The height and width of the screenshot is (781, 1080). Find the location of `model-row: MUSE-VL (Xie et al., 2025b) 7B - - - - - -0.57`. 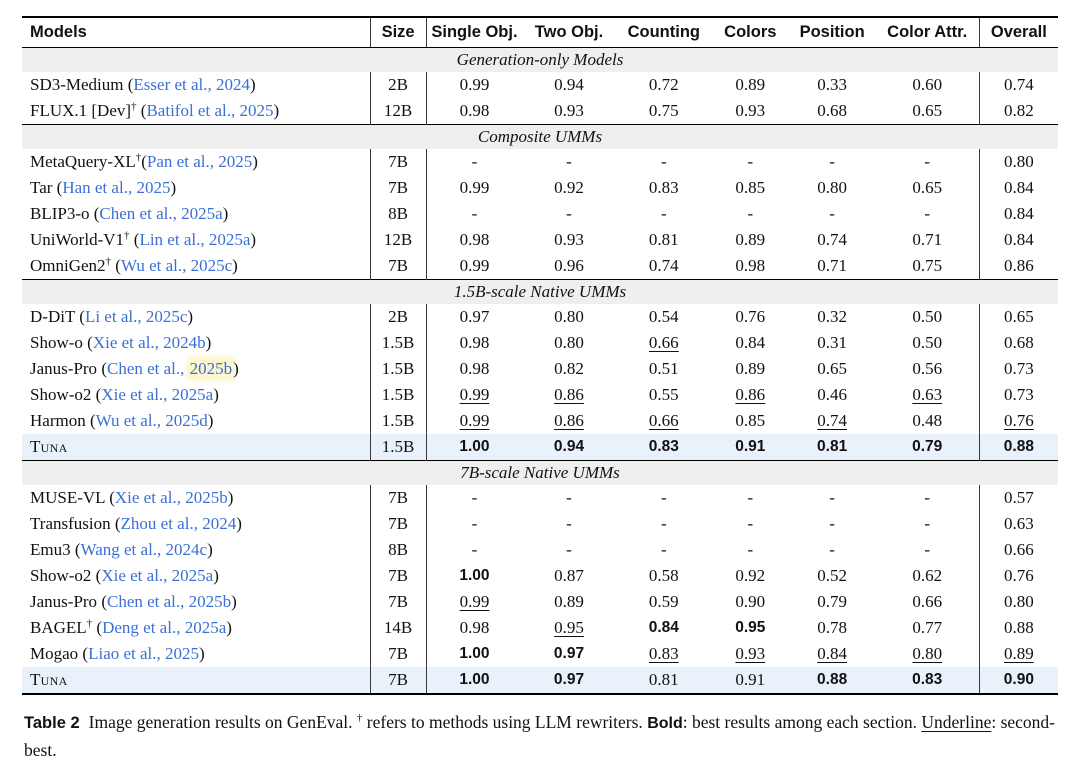

model-row: MUSE-VL (Xie et al., 2025b) 7B - - - - - -0.57 is located at coordinates (540, 498).